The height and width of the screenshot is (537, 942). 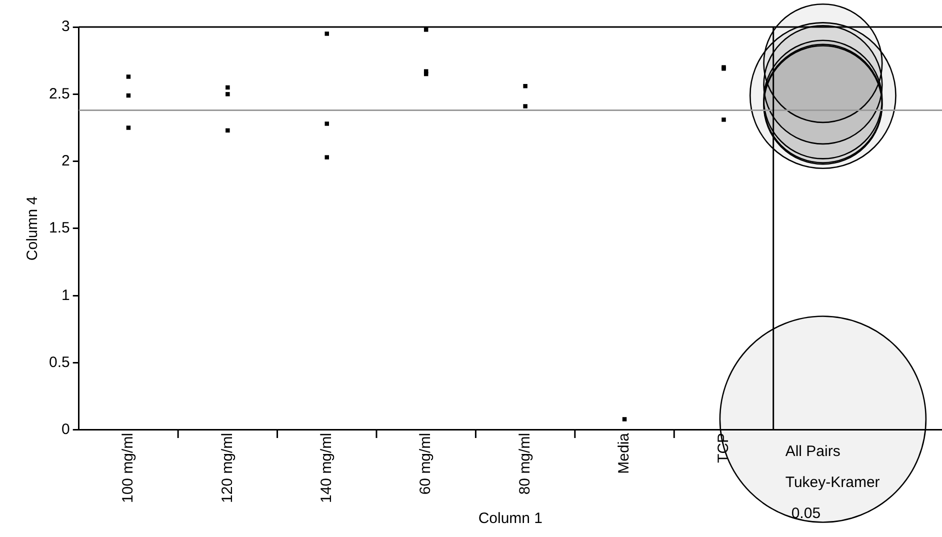 What do you see at coordinates (59, 362) in the screenshot?
I see `y-tick-label: 0.5` at bounding box center [59, 362].